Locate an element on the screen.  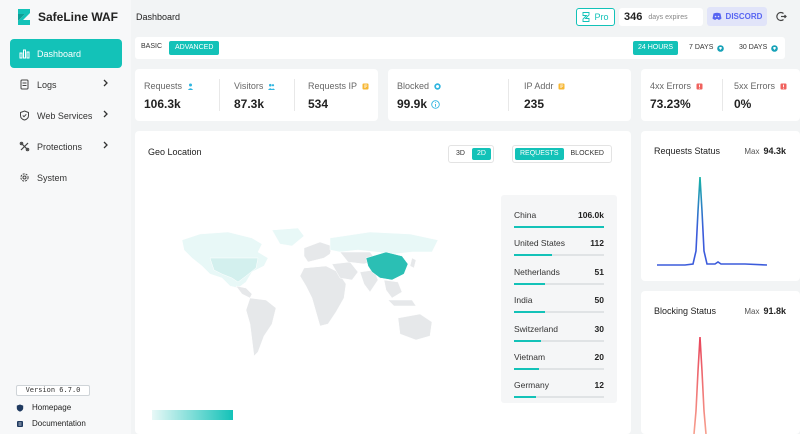
license-expiry: 346 days expires is located at coordinates (661, 17).